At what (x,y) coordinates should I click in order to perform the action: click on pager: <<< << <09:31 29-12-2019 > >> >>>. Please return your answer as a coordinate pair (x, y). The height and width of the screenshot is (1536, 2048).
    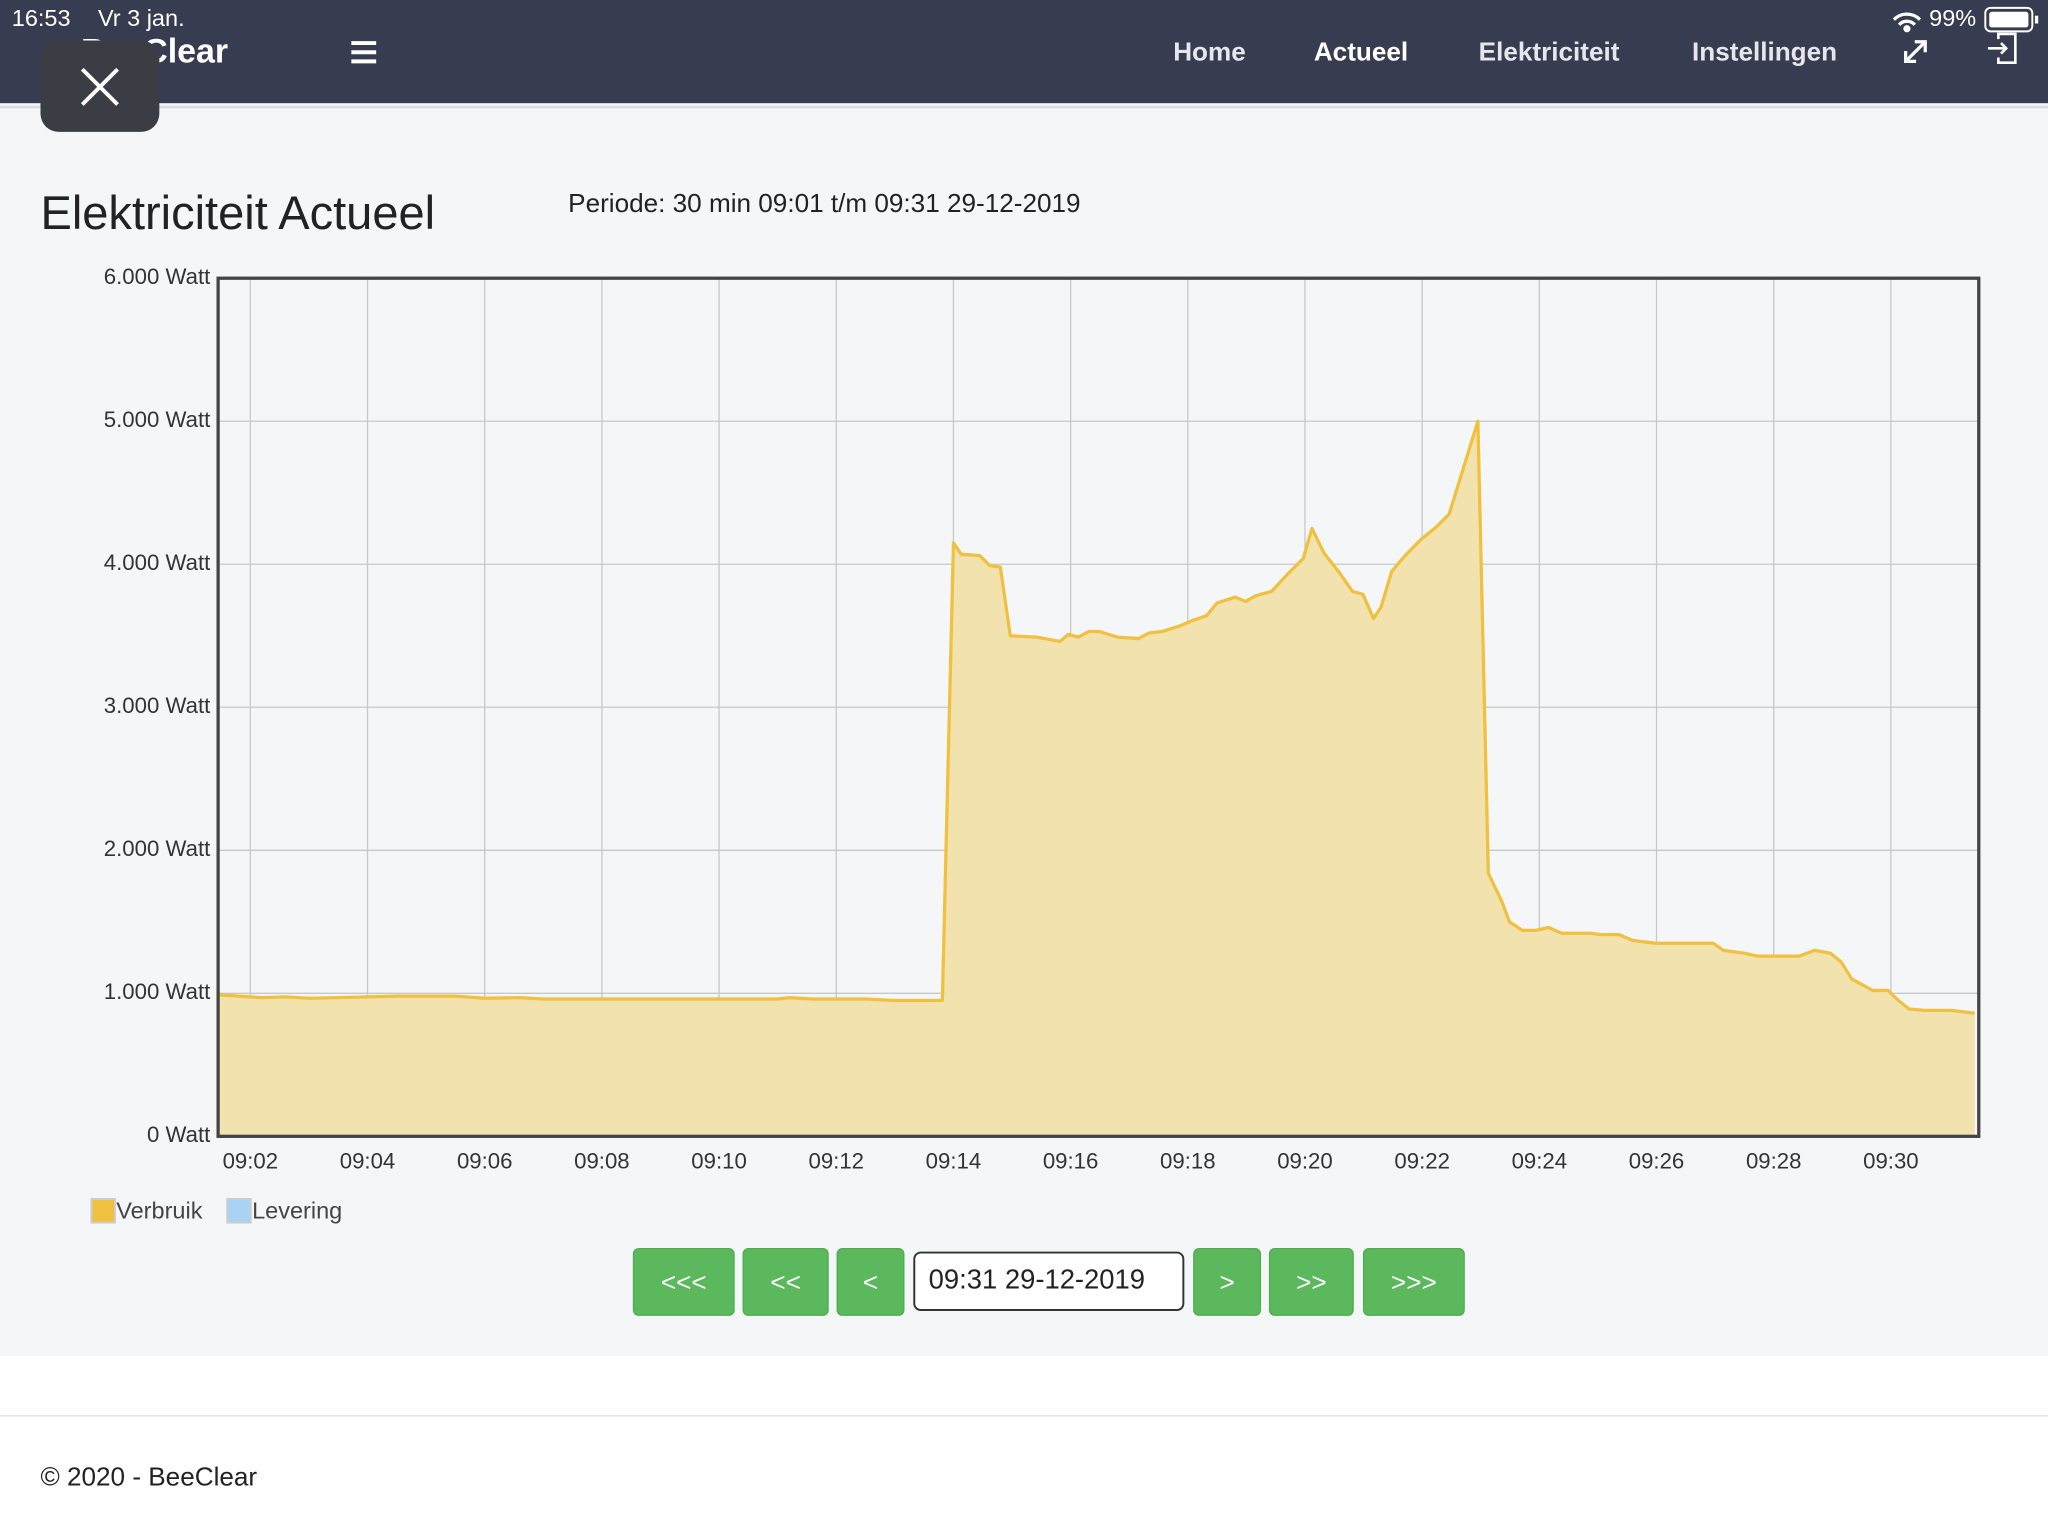
    Looking at the image, I should click on (1048, 1282).